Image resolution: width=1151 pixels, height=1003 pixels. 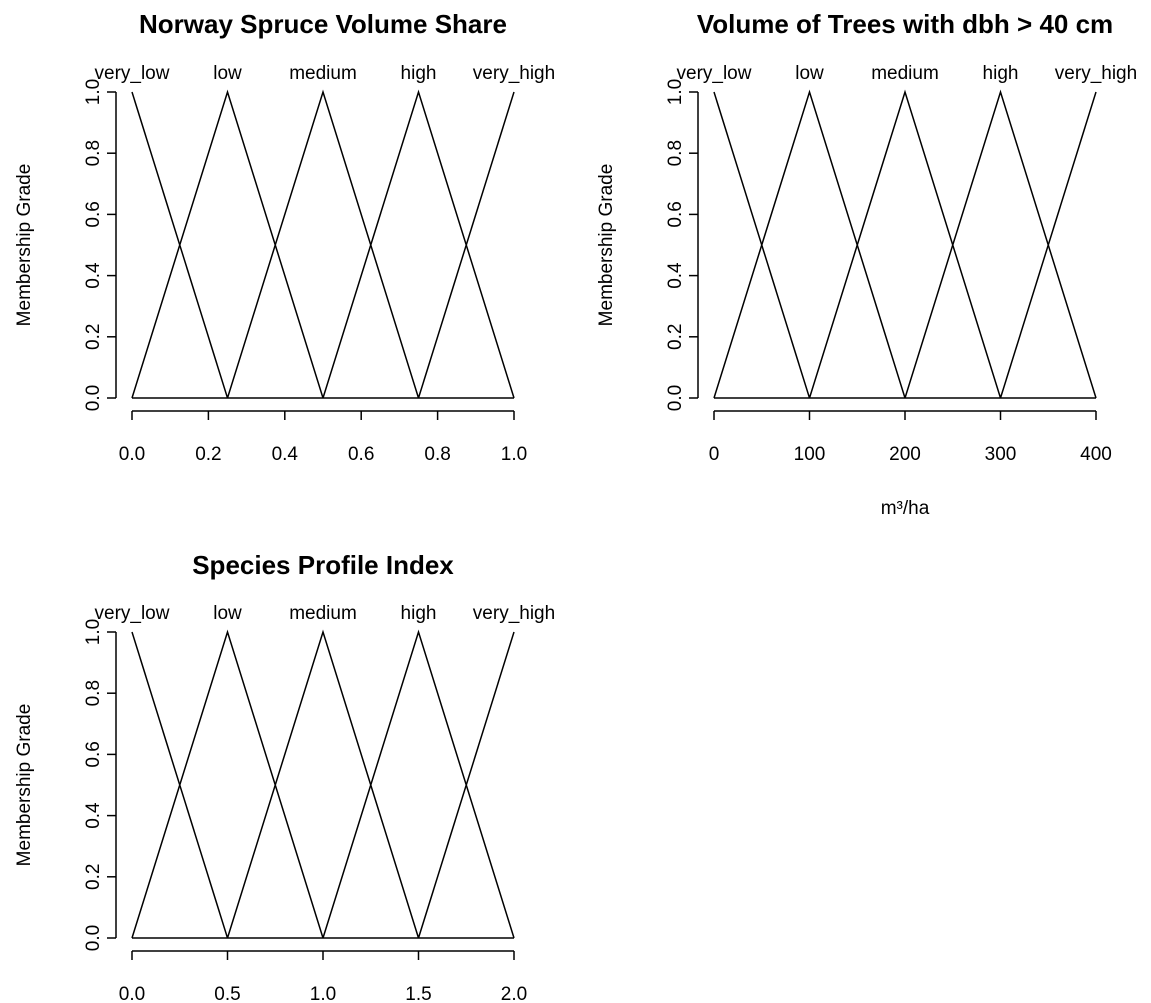 I want to click on x-tick-label: 0.4, so click(x=285, y=454).